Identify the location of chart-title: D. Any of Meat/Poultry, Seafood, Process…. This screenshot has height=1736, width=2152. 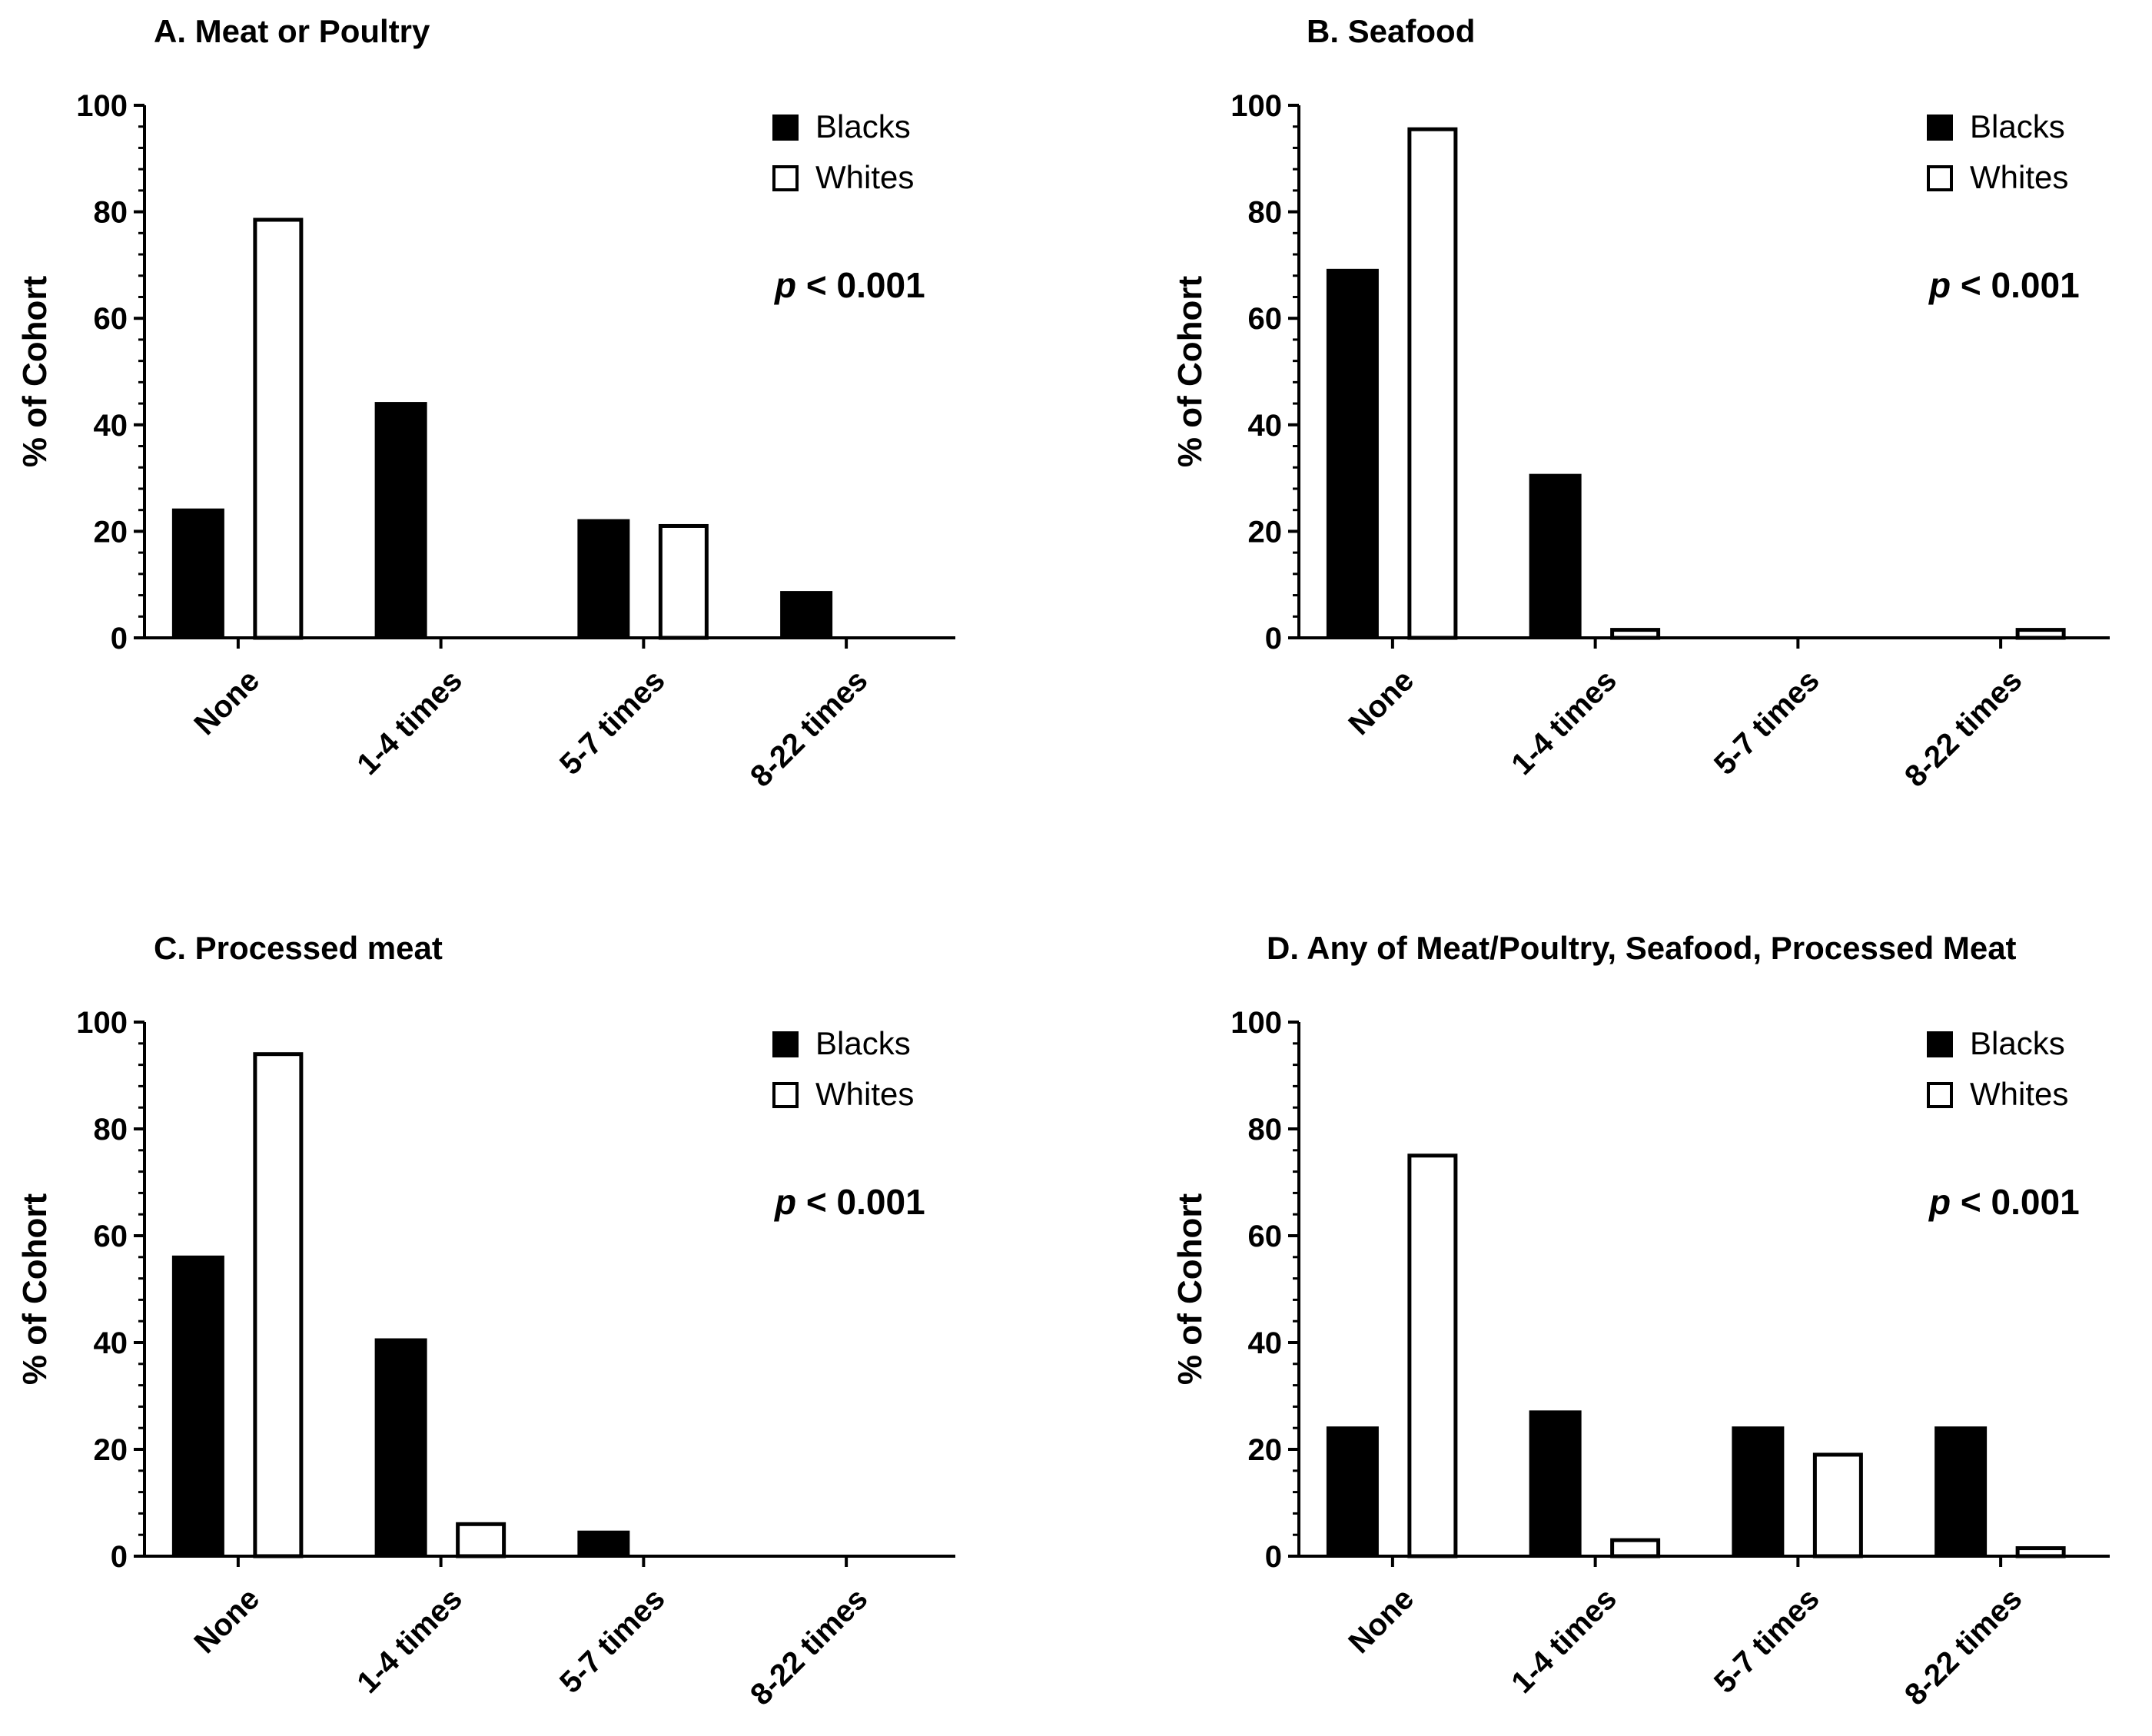
(1642, 948).